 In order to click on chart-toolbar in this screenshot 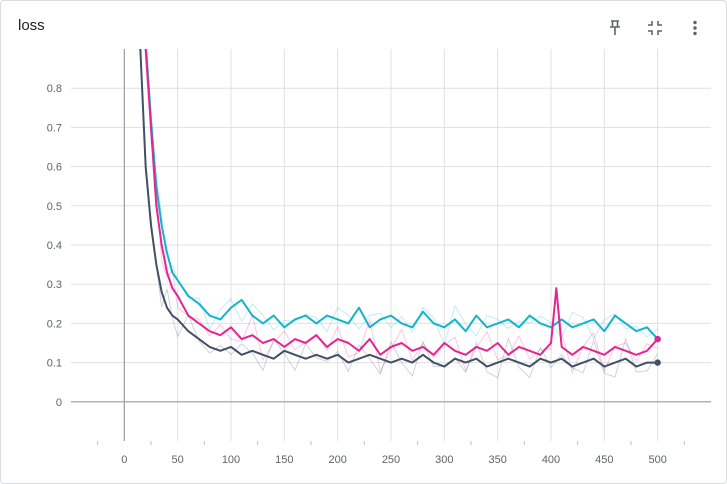, I will do `click(655, 28)`.